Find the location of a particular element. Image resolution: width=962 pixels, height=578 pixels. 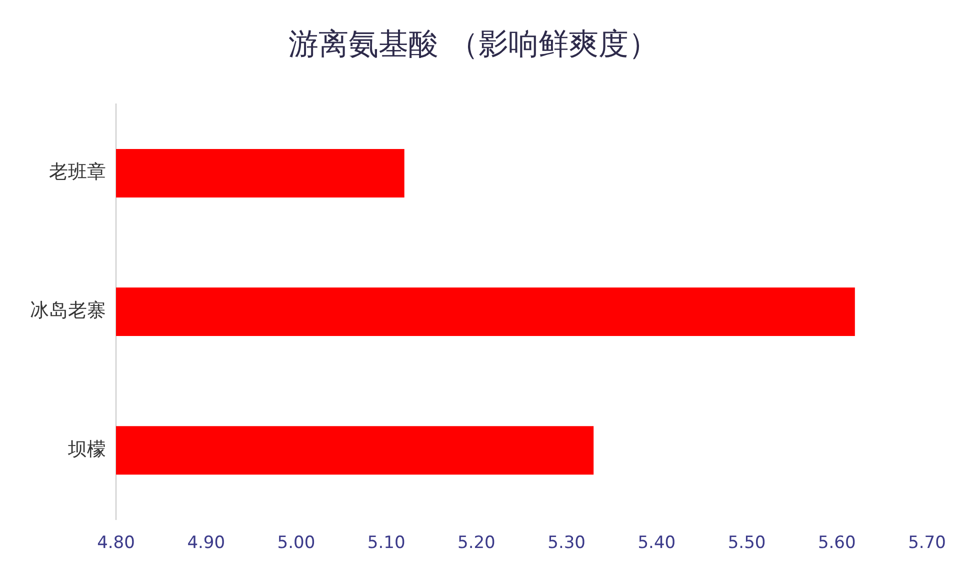

x-tick-label: 5.10 is located at coordinates (386, 543).